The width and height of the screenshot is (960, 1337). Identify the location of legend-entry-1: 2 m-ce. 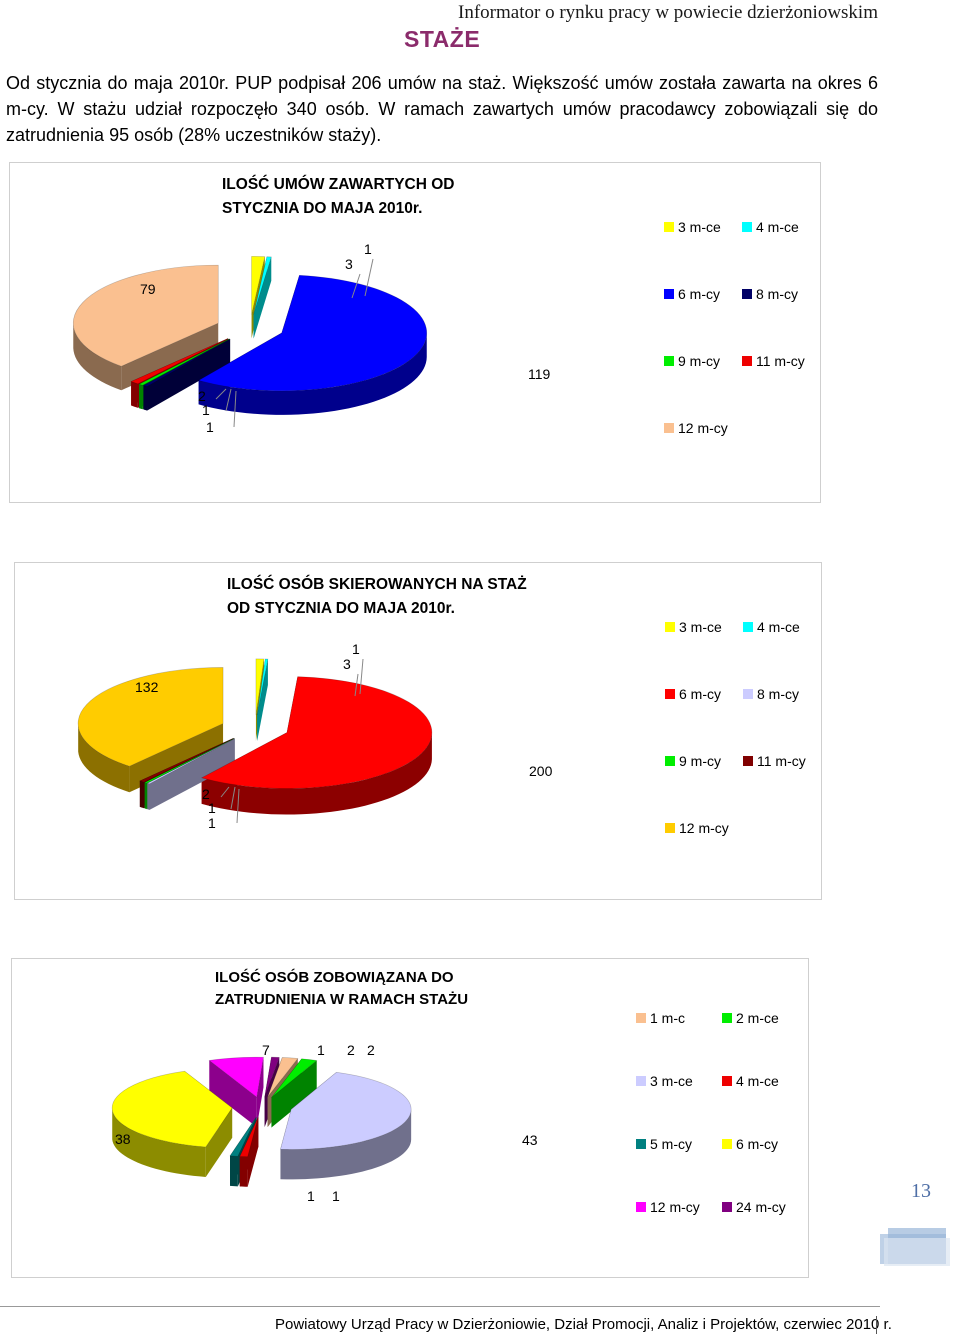
(750, 1018).